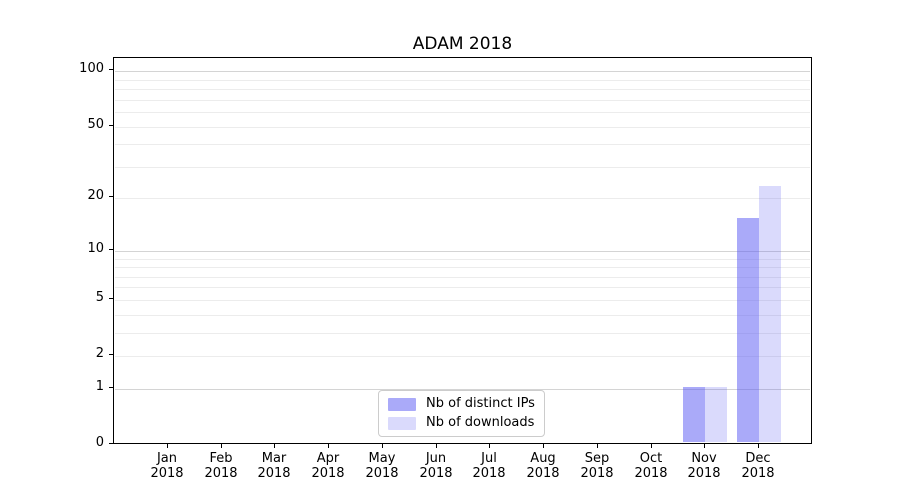 This screenshot has width=900, height=500. What do you see at coordinates (489, 466) in the screenshot?
I see `x-tick-label-jul: Jul 2018` at bounding box center [489, 466].